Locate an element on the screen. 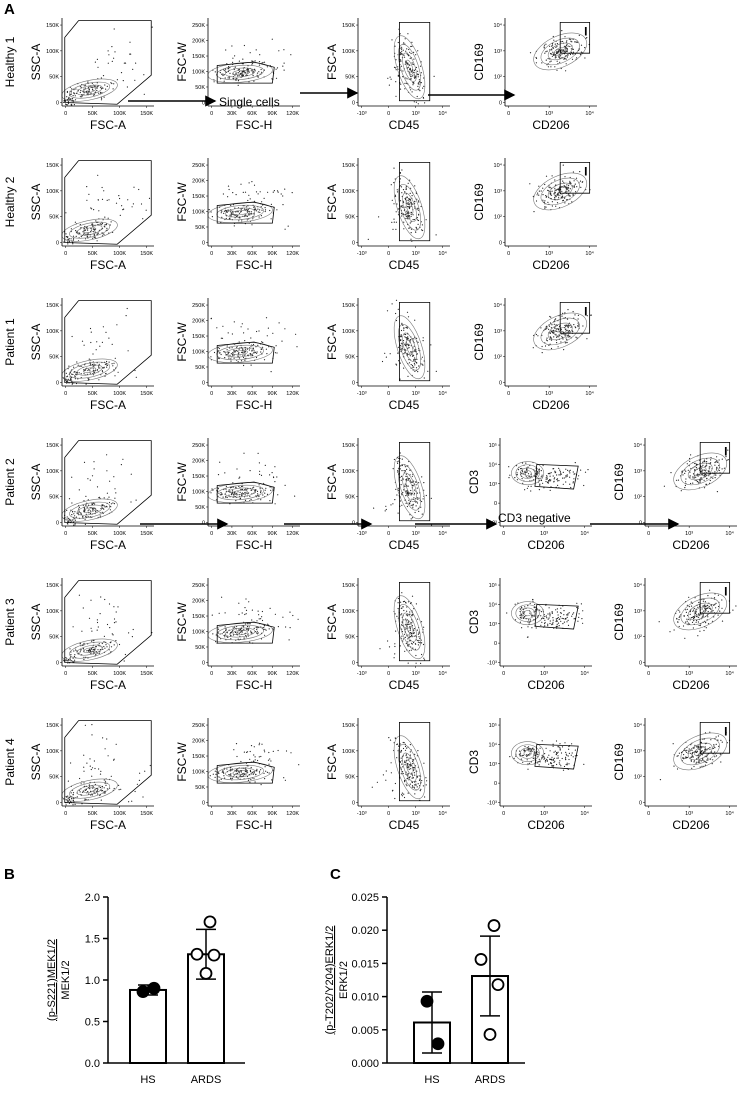  annotation: Single cells is located at coordinates (249, 102).